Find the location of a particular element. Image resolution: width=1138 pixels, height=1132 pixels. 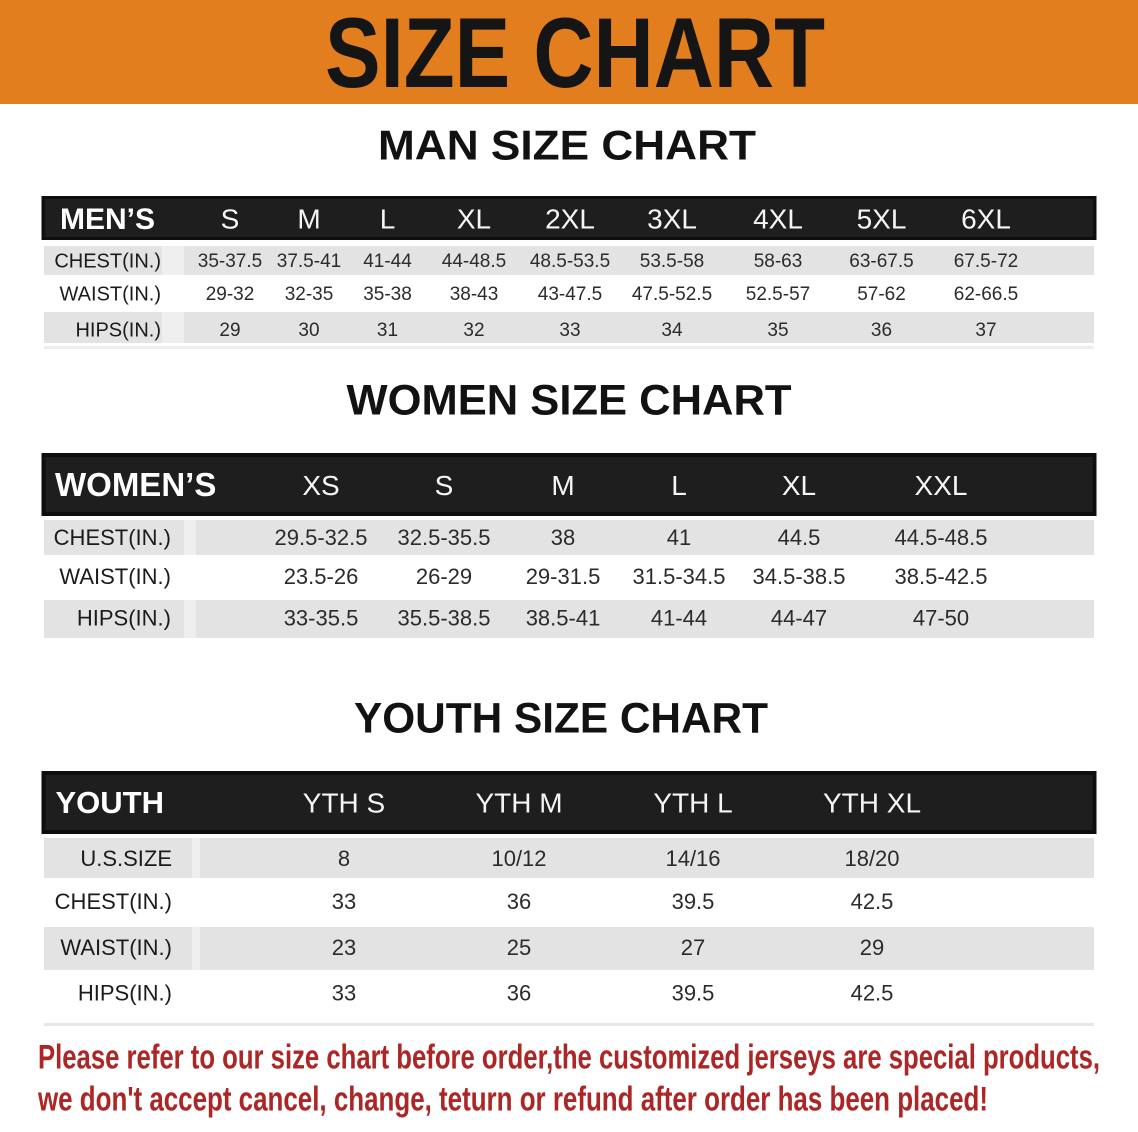

svg-text: 38.5-42.5 is located at coordinates (941, 576).